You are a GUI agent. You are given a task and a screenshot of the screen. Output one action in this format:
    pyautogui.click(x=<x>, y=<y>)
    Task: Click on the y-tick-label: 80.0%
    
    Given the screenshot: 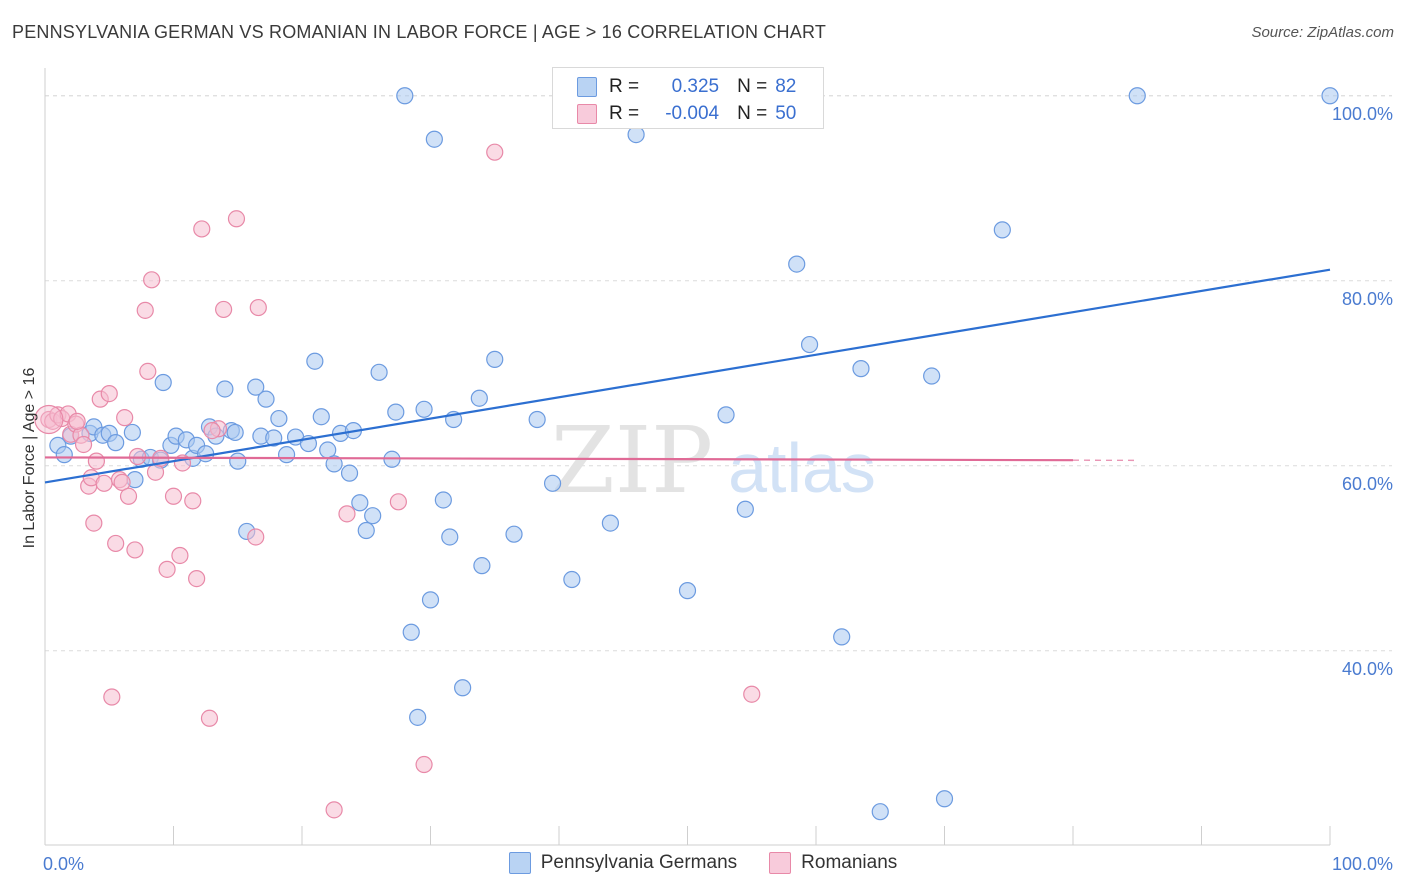 What is the action you would take?
    pyautogui.click(x=1367, y=299)
    